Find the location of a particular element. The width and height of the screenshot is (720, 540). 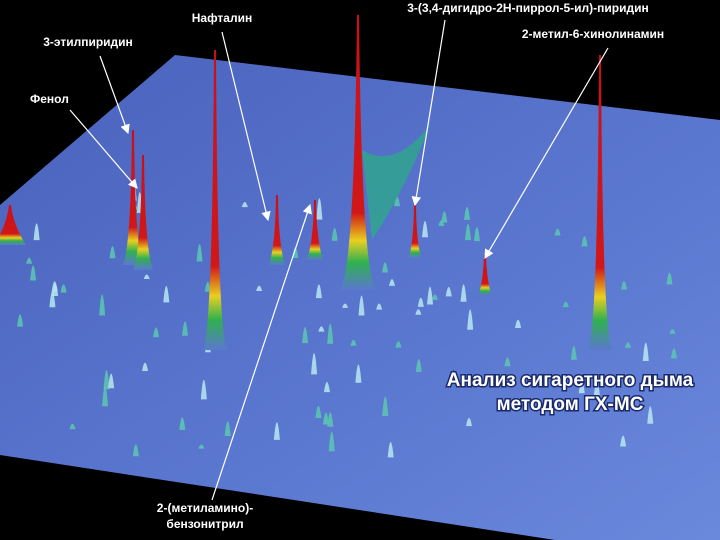

annotation-label: Фенол is located at coordinates (49, 99).